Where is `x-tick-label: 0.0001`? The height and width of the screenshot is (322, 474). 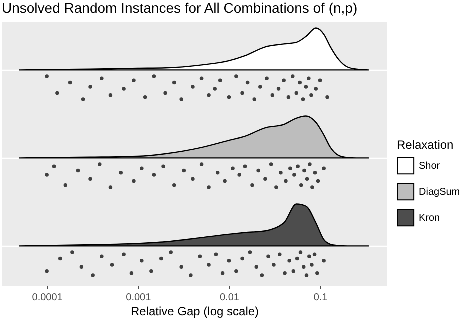
x-tick-label: 0.0001 is located at coordinates (48, 298).